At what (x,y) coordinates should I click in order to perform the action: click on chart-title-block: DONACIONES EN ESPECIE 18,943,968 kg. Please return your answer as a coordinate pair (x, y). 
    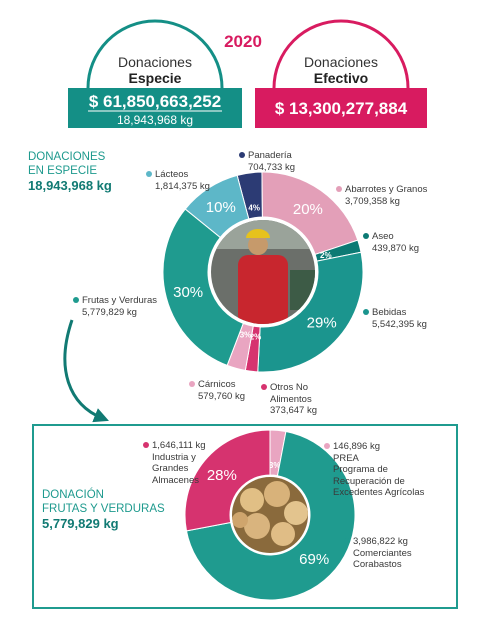
    Looking at the image, I should click on (70, 171).